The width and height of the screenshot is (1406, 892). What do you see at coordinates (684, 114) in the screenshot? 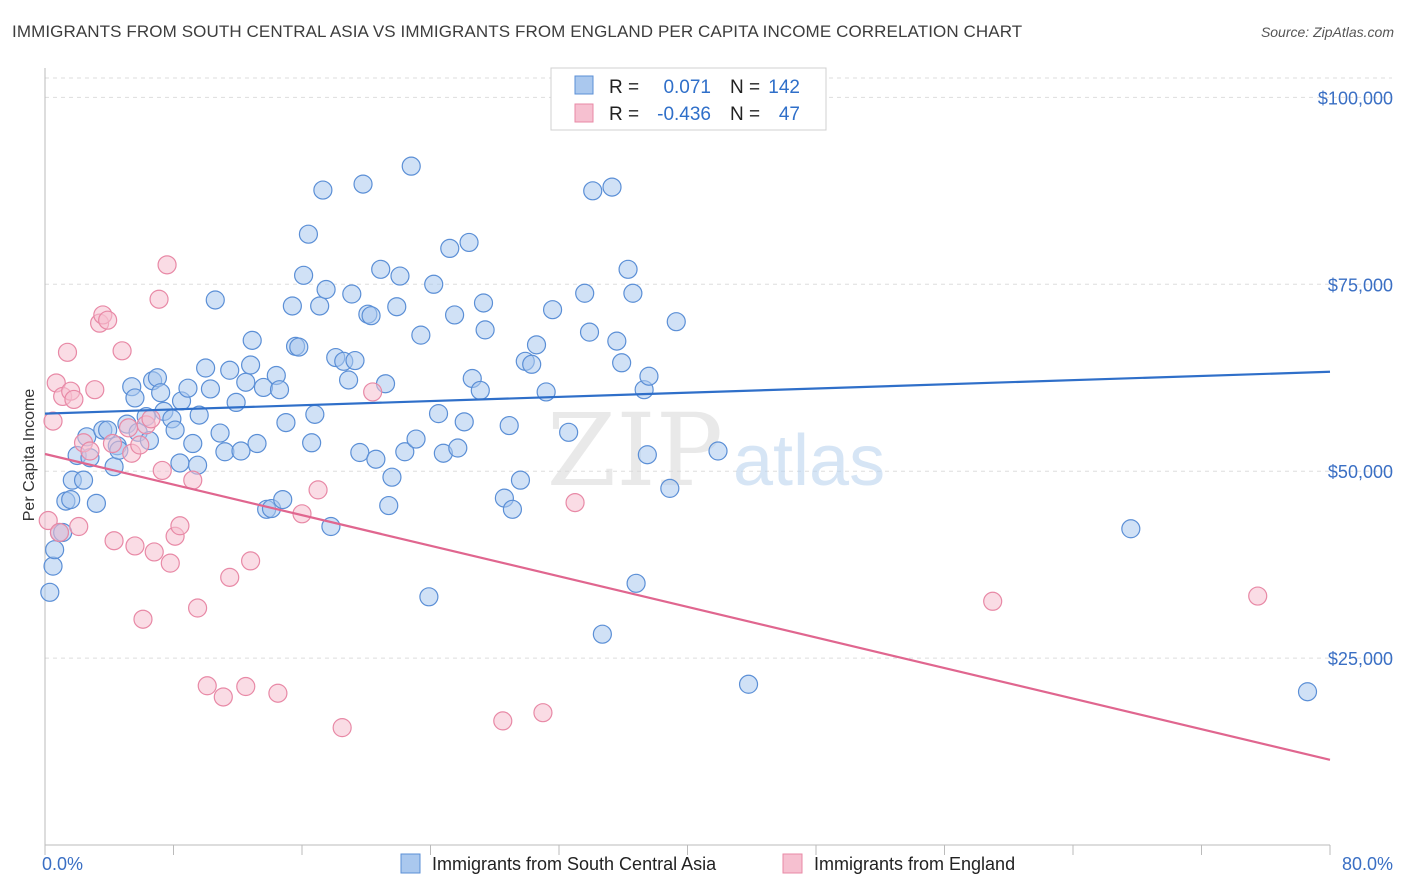
I see `stats-pink-r-value: -0.436` at bounding box center [684, 114].